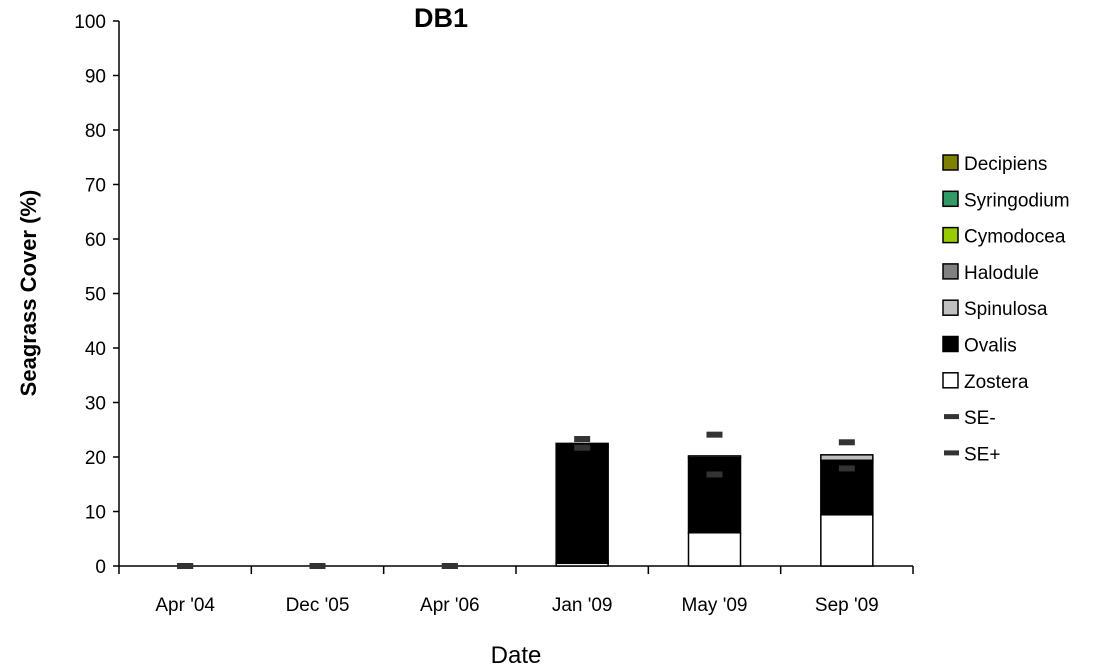 The width and height of the screenshot is (1108, 671). I want to click on legend-swatch-cymodocea, so click(950, 235).